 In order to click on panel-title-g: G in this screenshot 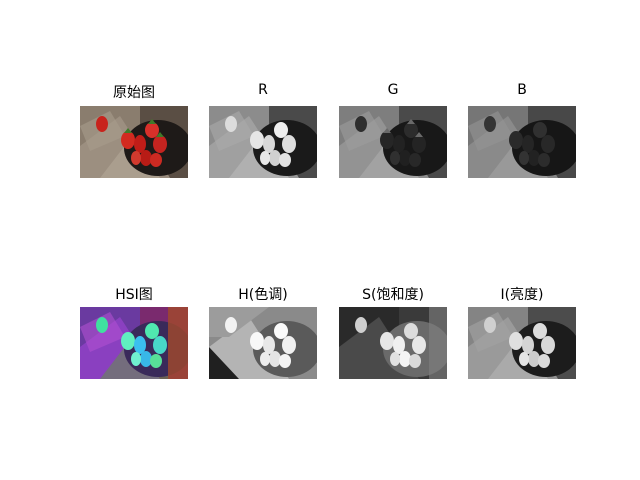, I will do `click(393, 90)`.